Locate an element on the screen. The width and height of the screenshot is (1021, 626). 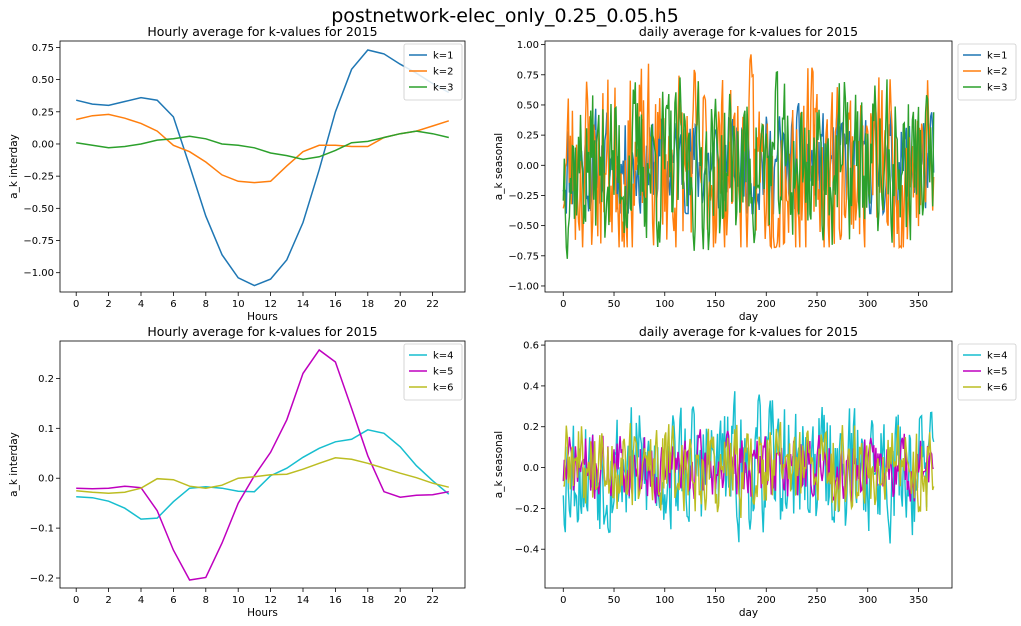
x-tick-label: 14 is located at coordinates (303, 304).